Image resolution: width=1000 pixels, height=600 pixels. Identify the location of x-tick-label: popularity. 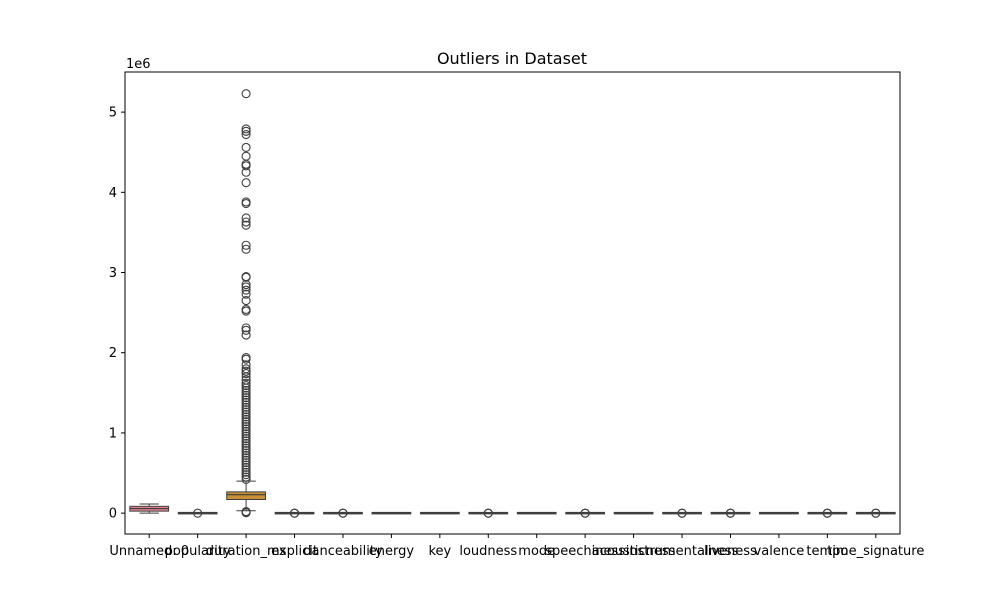
(198, 551).